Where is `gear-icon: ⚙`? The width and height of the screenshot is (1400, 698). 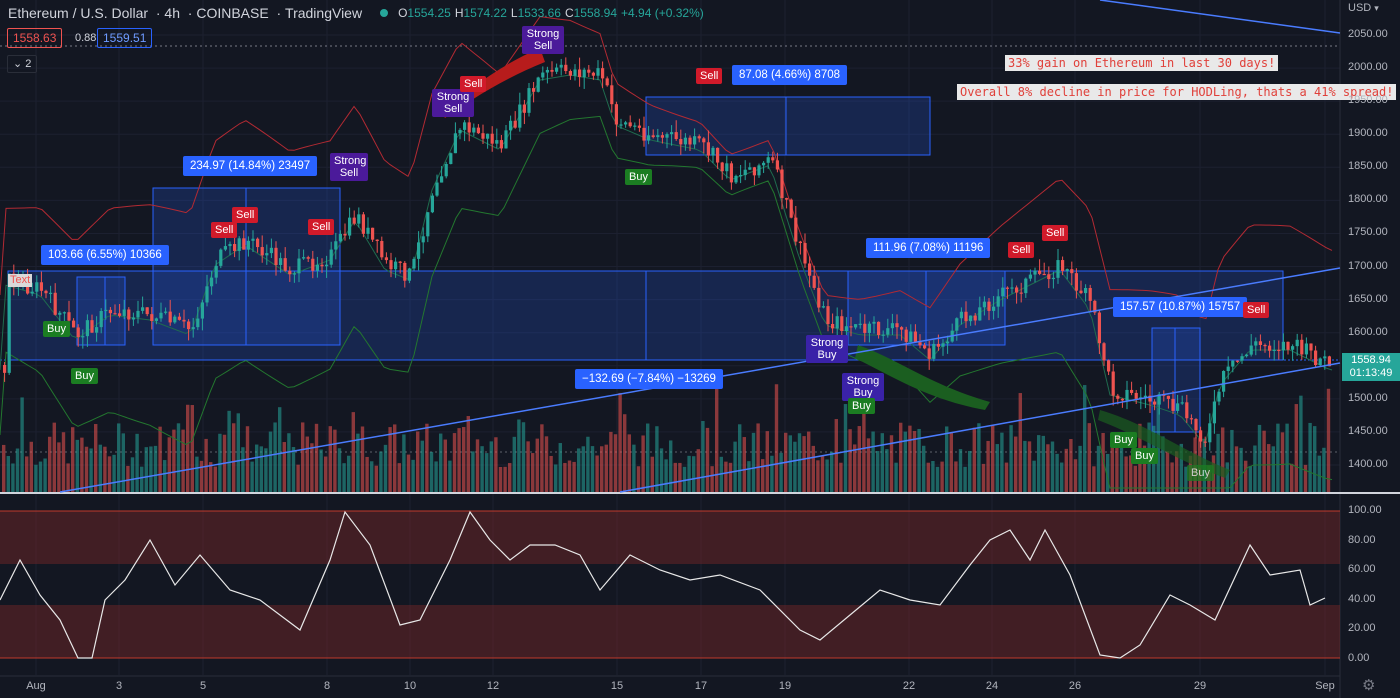 gear-icon: ⚙ is located at coordinates (1369, 685).